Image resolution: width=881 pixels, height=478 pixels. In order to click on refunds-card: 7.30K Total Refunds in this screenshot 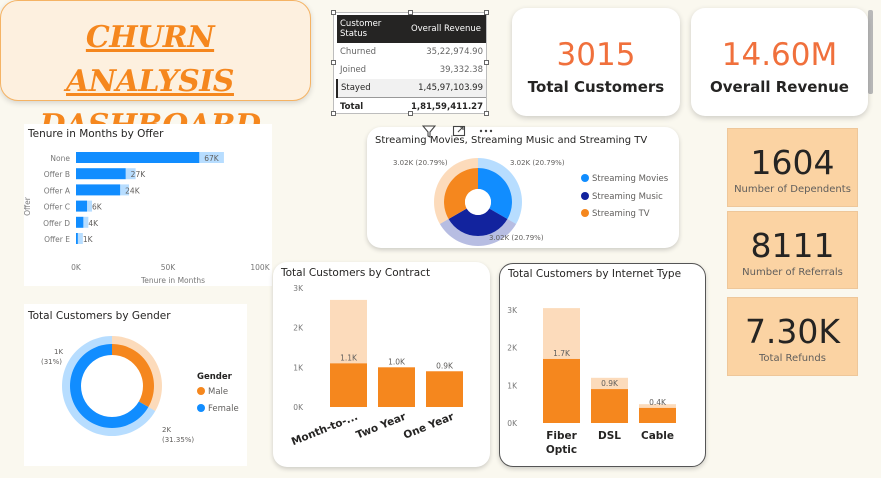, I will do `click(792, 336)`.